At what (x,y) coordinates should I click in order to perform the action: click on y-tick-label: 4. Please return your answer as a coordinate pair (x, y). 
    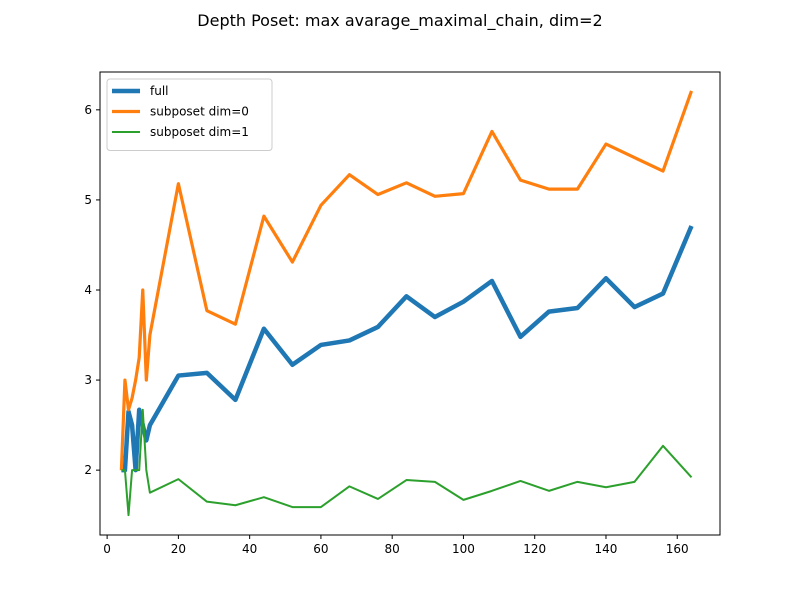
    Looking at the image, I should click on (88, 290).